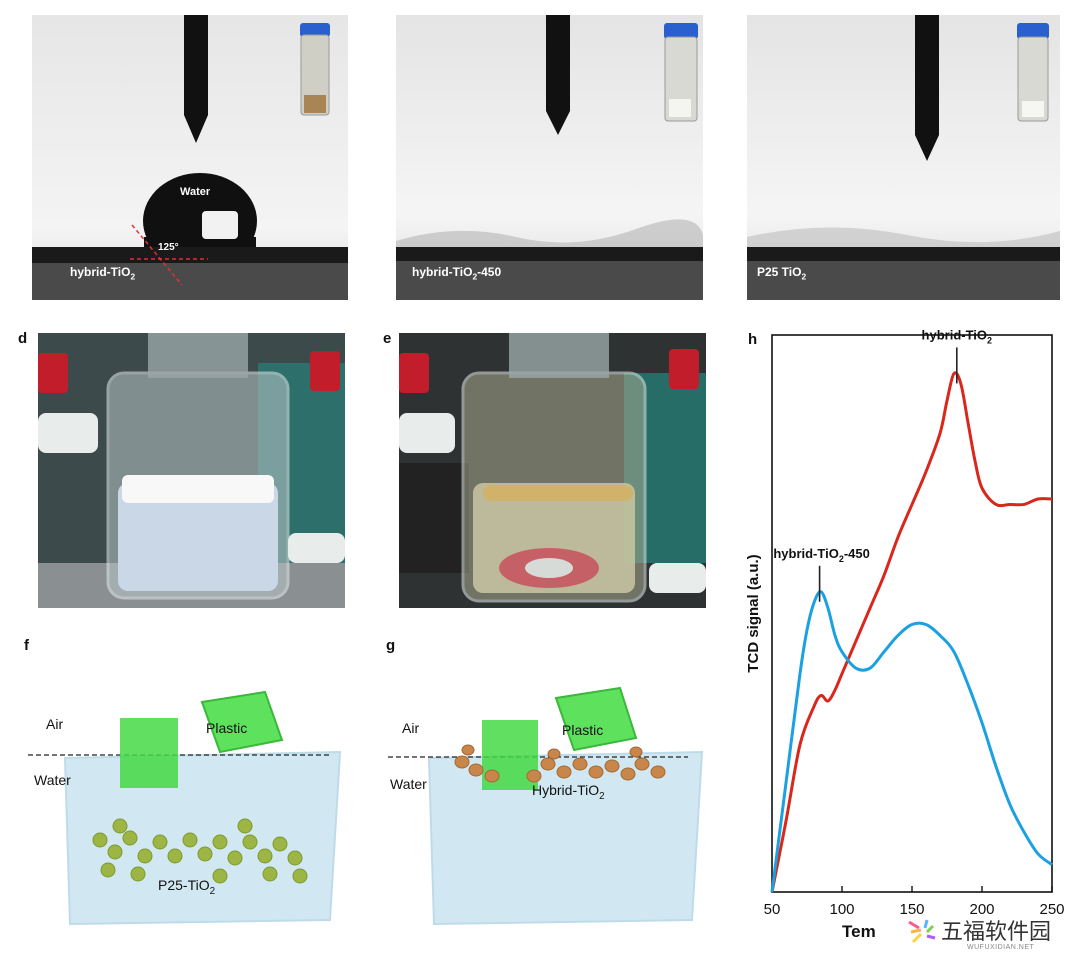 The width and height of the screenshot is (1080, 960). What do you see at coordinates (391, 645) in the screenshot?
I see `panel-letter-g: g` at bounding box center [391, 645].